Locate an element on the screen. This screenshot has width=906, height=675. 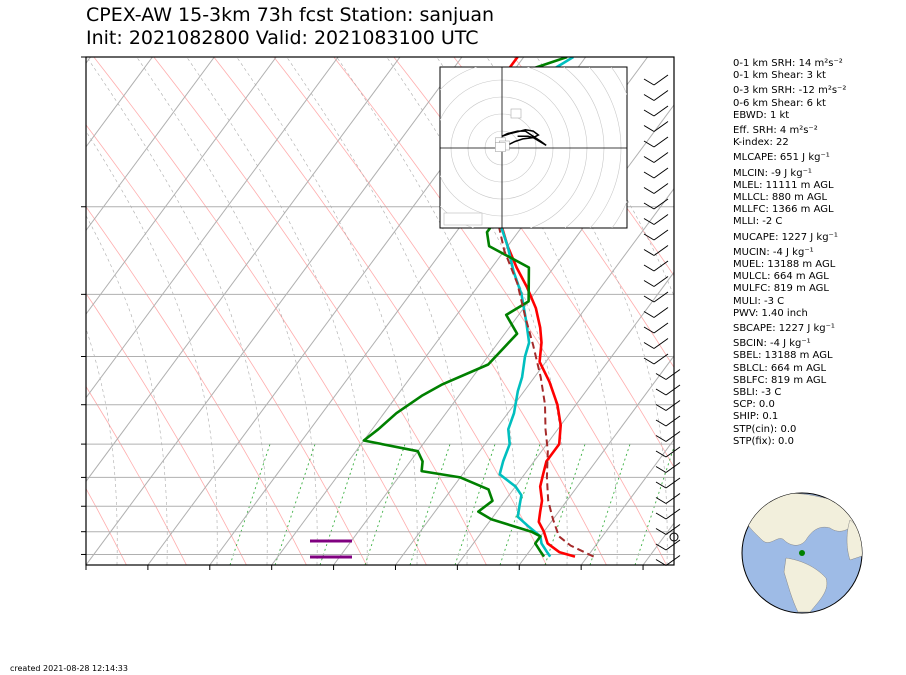
created-timestamp: created 2021-08-28 12:14:33 is located at coordinates (69, 668).